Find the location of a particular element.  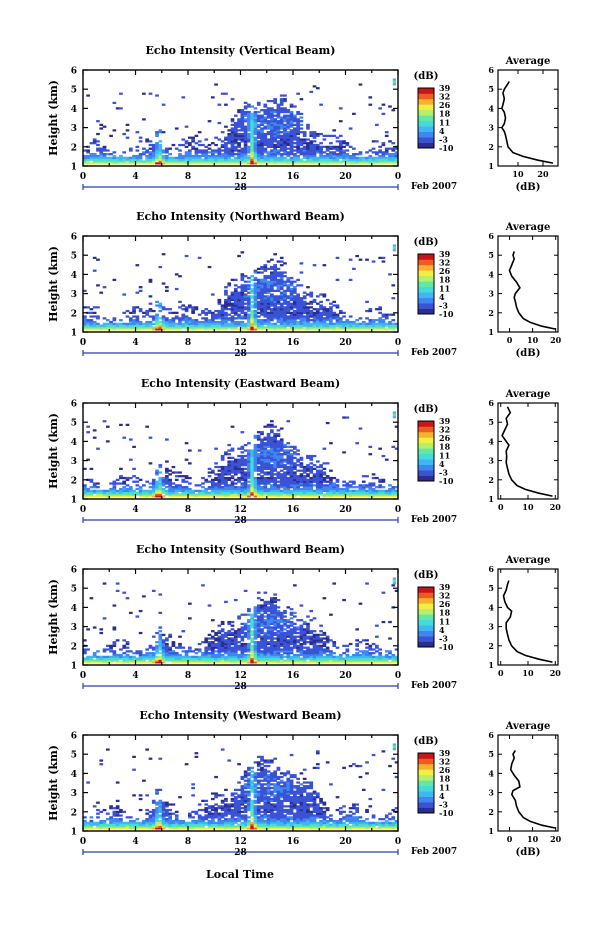

profile-x-tick-label: 0 is located at coordinates (510, 340).